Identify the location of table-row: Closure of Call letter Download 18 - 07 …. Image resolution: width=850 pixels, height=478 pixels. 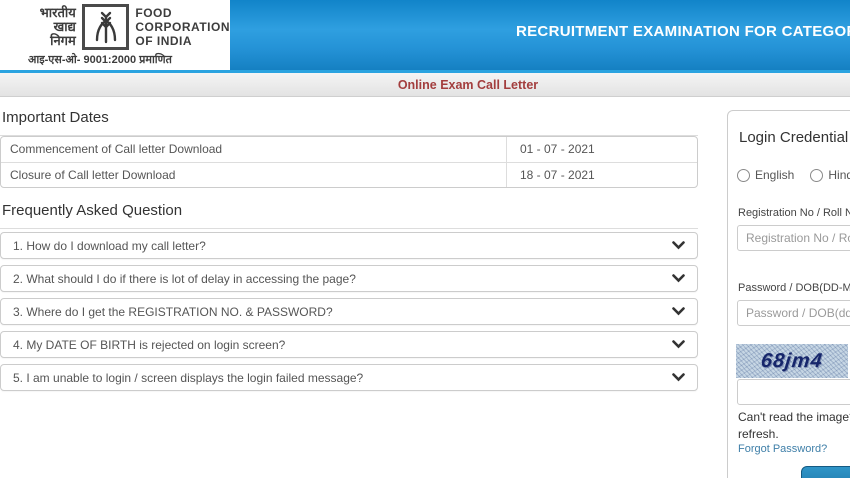
(349, 174).